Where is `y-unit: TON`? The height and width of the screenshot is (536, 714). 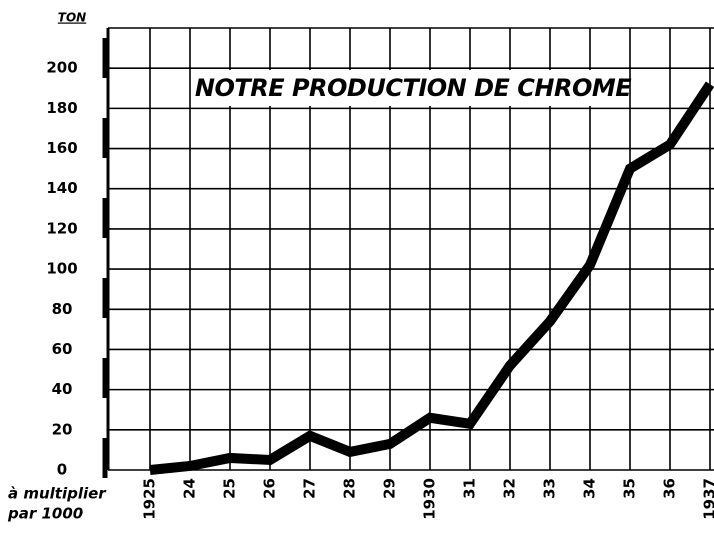
y-unit: TON is located at coordinates (72, 18).